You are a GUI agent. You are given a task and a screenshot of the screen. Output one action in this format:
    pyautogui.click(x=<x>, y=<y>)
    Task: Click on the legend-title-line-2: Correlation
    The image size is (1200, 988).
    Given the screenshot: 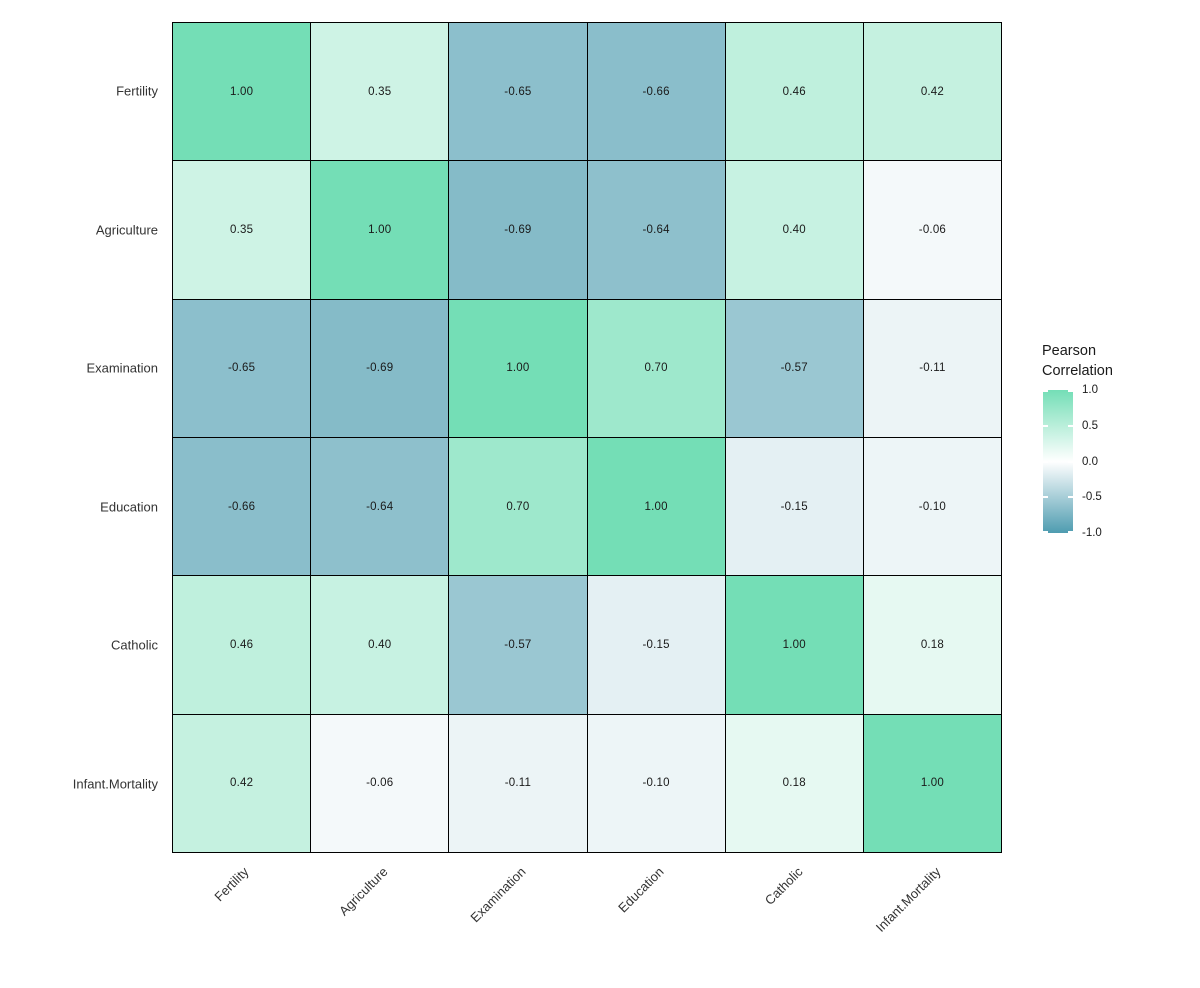 What is the action you would take?
    pyautogui.click(x=1077, y=371)
    